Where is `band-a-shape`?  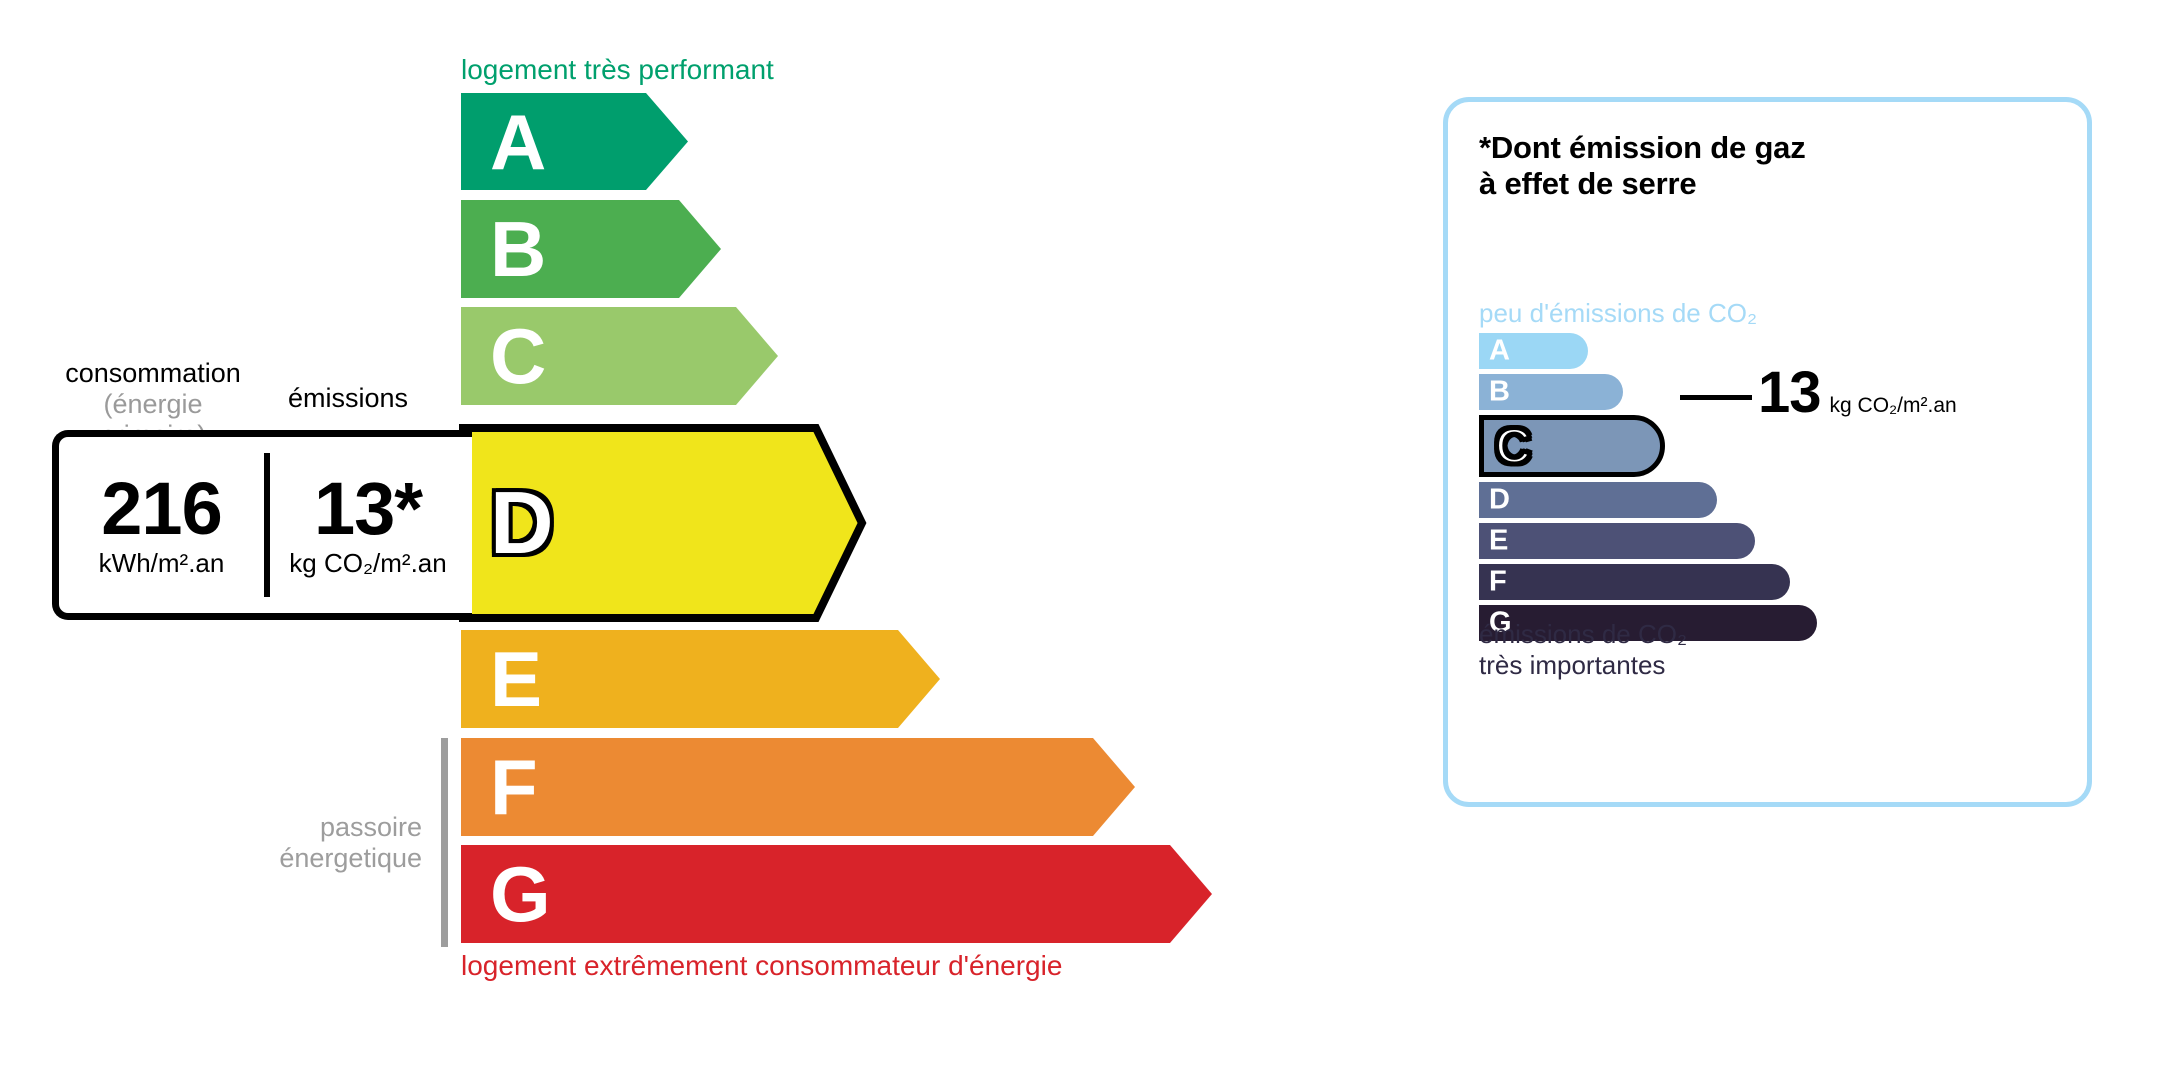
band-a-shape is located at coordinates (574, 141).